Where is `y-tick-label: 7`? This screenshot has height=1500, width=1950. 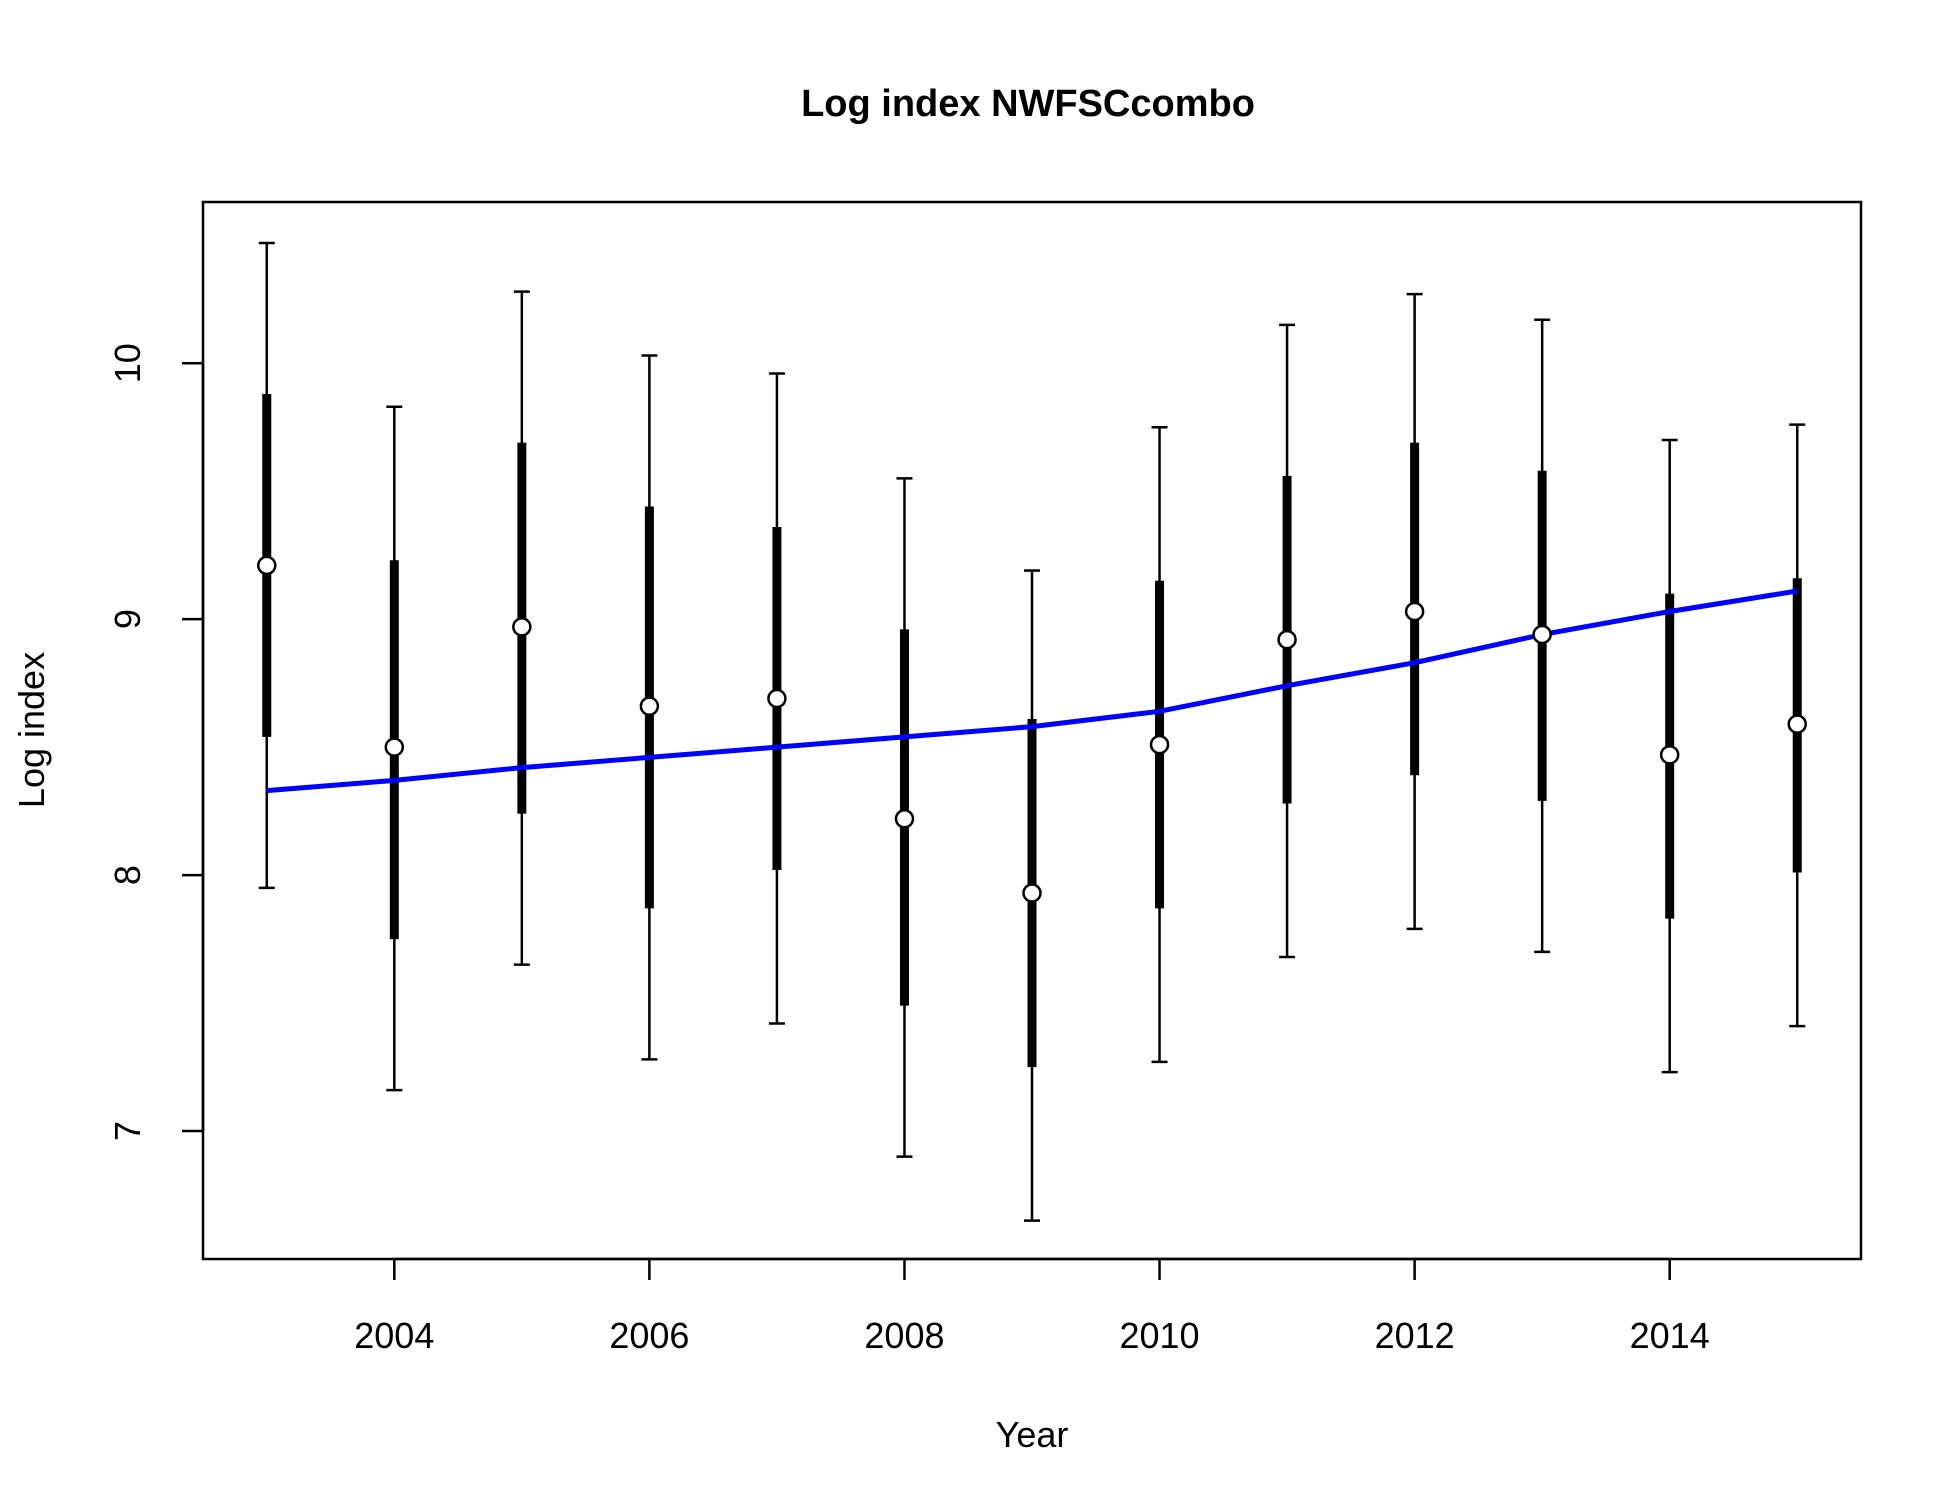
y-tick-label: 7 is located at coordinates (127, 1131).